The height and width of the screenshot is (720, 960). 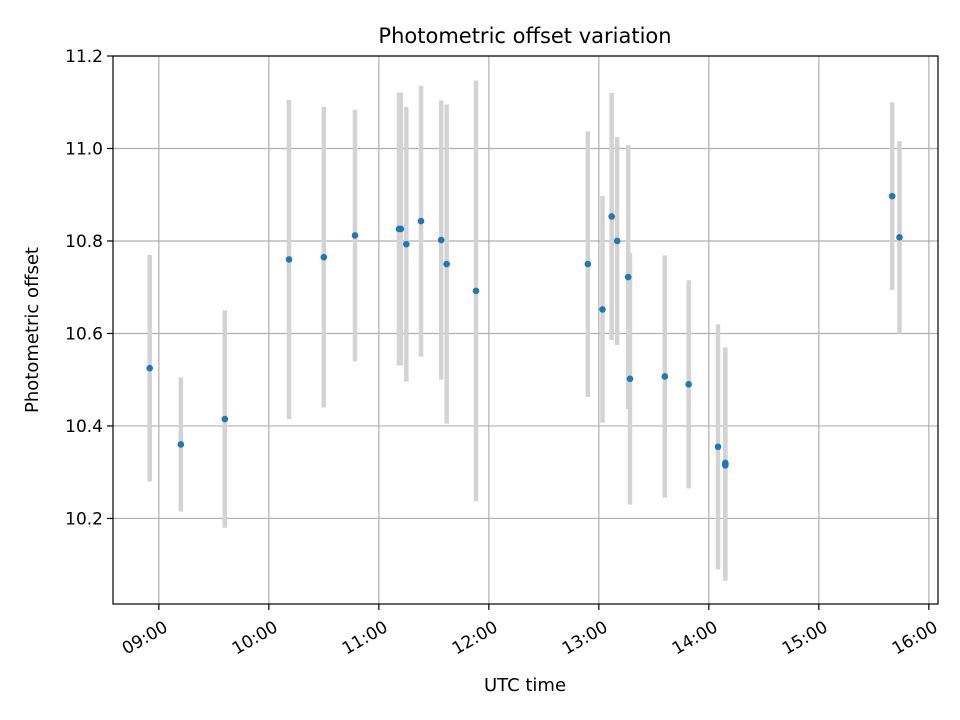 What do you see at coordinates (915, 638) in the screenshot?
I see `x-tick-label: 16:00` at bounding box center [915, 638].